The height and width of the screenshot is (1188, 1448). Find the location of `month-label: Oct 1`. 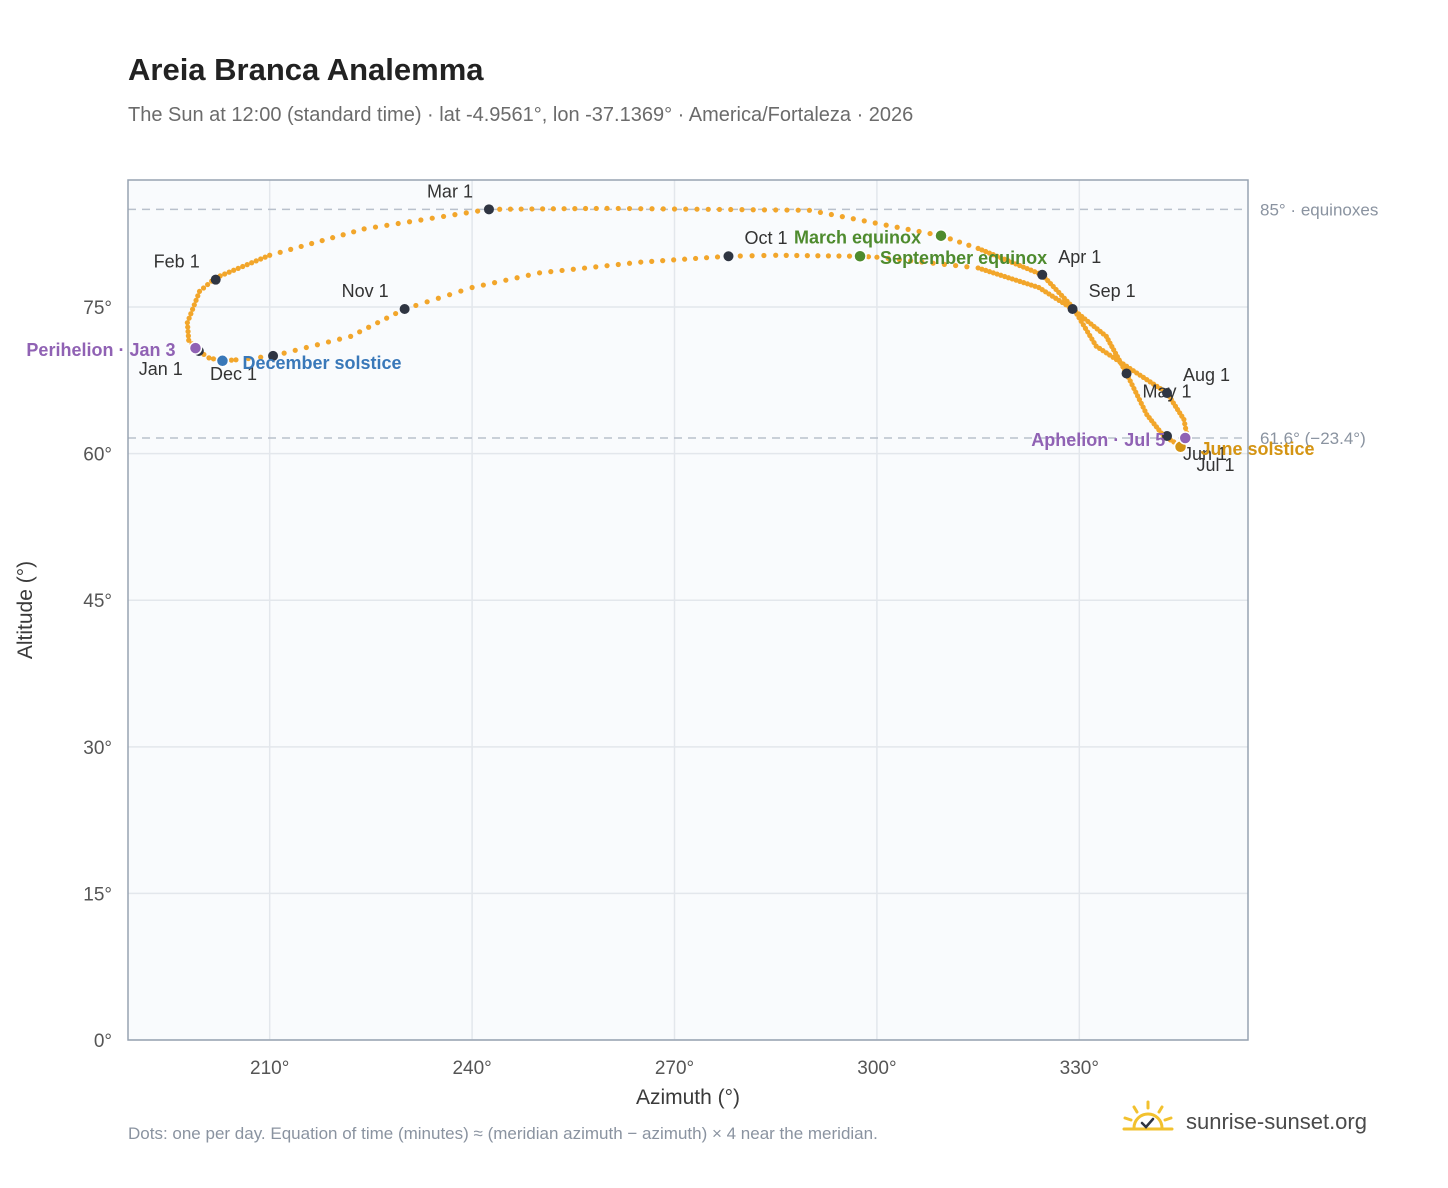

month-label: Oct 1 is located at coordinates (765, 238).